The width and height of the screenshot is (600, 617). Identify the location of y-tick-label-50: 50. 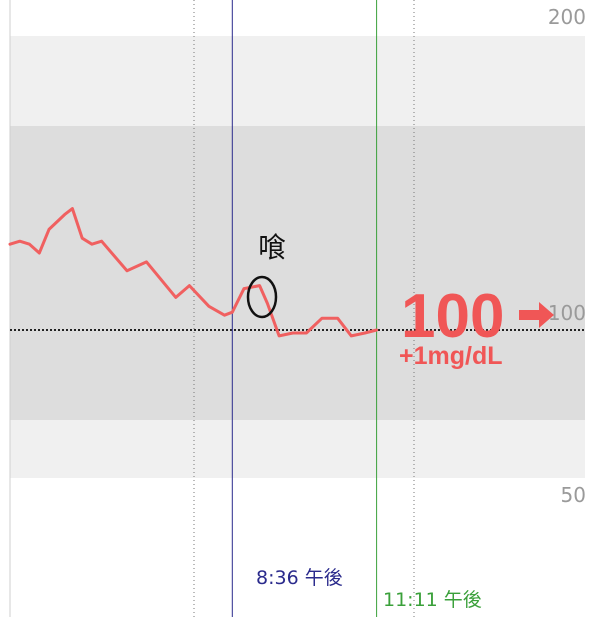
(573, 495).